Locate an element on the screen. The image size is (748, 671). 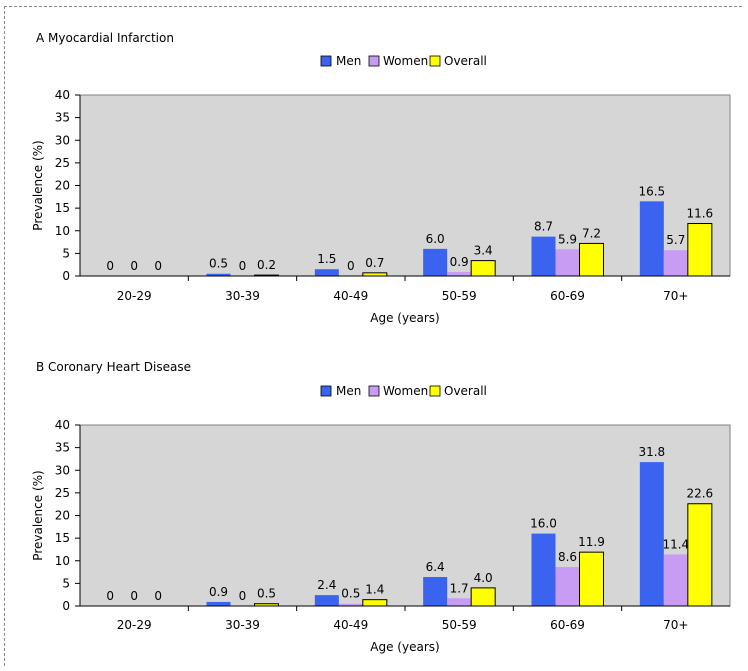
data-label: 11.9 is located at coordinates (591, 542).